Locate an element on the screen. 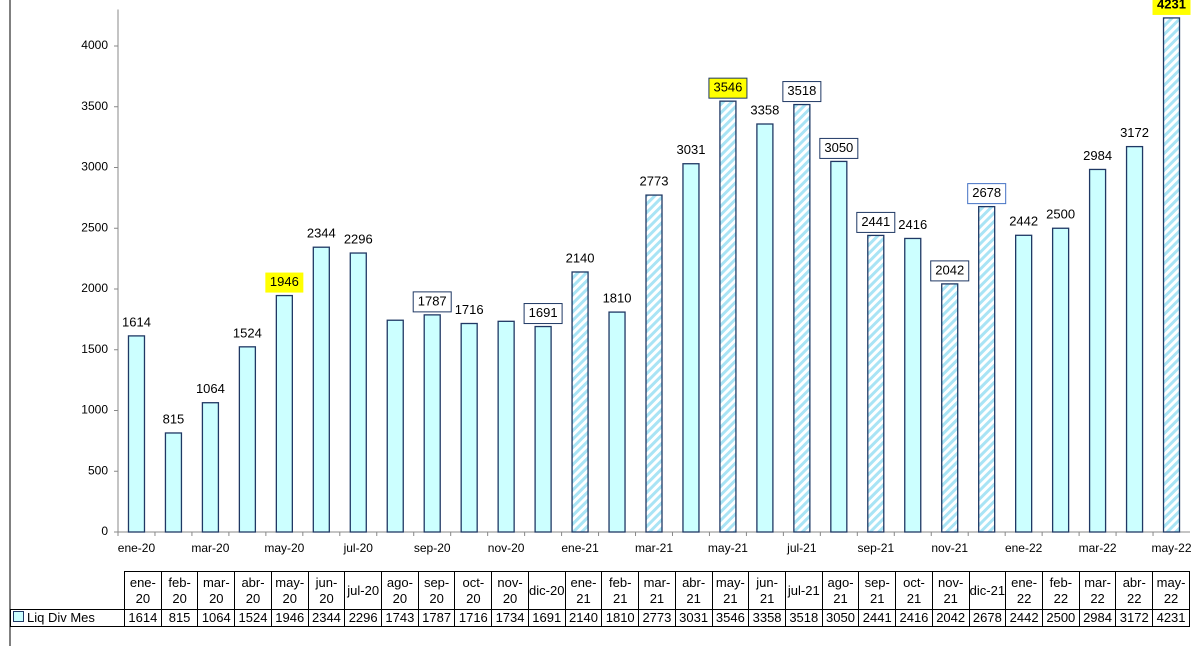  data-label: 1524 is located at coordinates (247, 332).